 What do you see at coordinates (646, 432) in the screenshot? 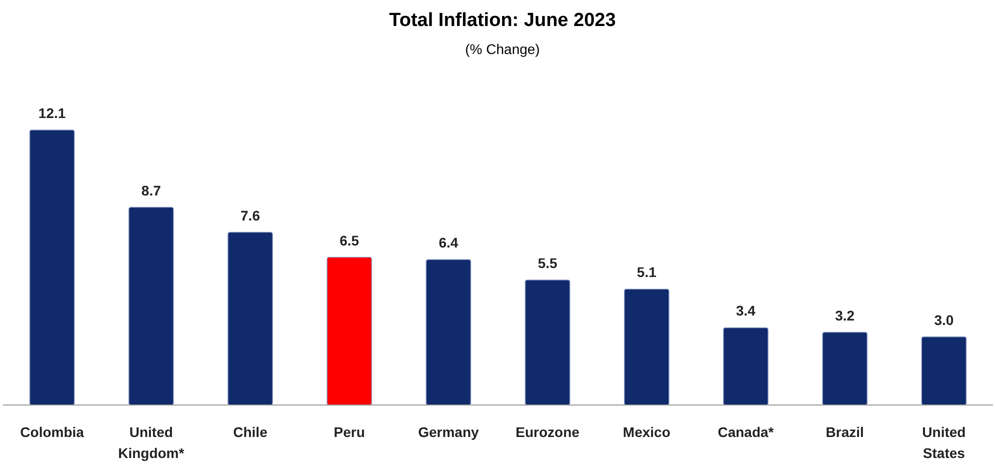
I see `x-tick-label: Mexico` at bounding box center [646, 432].